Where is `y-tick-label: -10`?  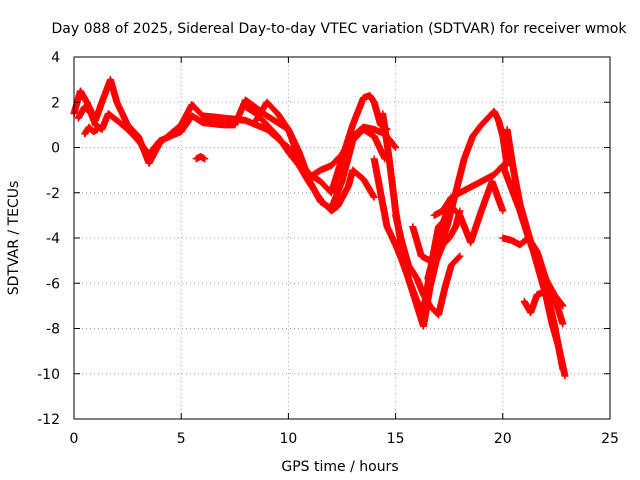 y-tick-label: -10 is located at coordinates (48, 375).